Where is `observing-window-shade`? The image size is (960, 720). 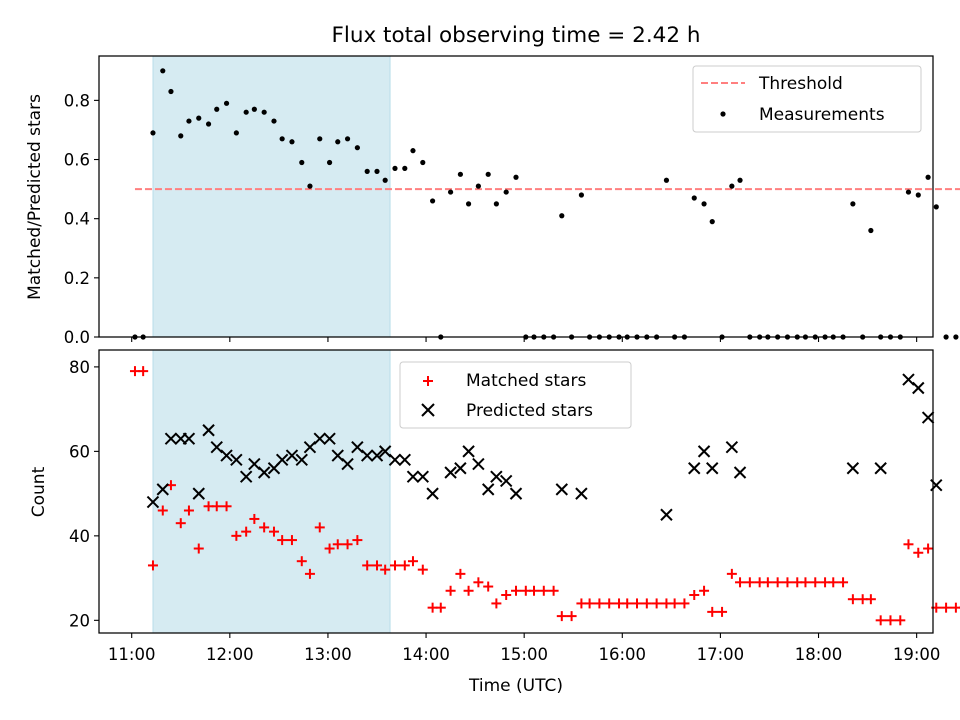
observing-window-shade is located at coordinates (271, 491).